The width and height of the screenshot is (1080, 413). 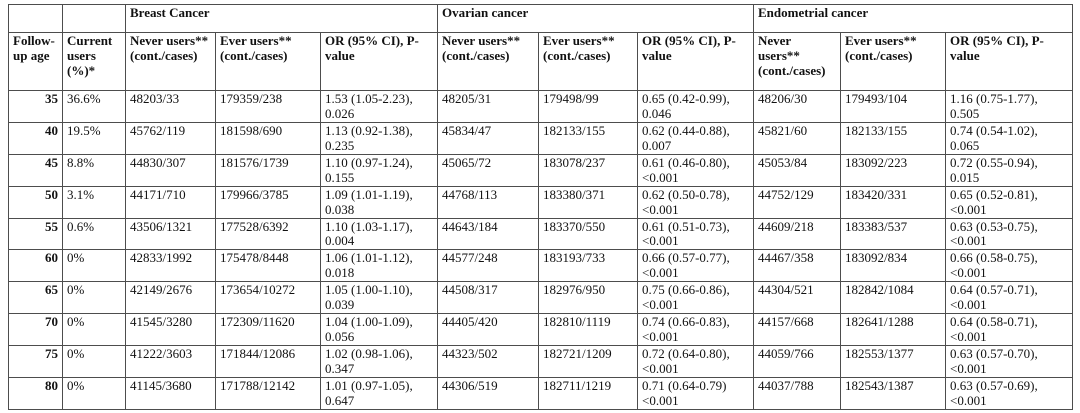 What do you see at coordinates (379, 298) in the screenshot?
I see `cell-breast-or-pvalue: 1.05 (1.00-1.10), 0.039` at bounding box center [379, 298].